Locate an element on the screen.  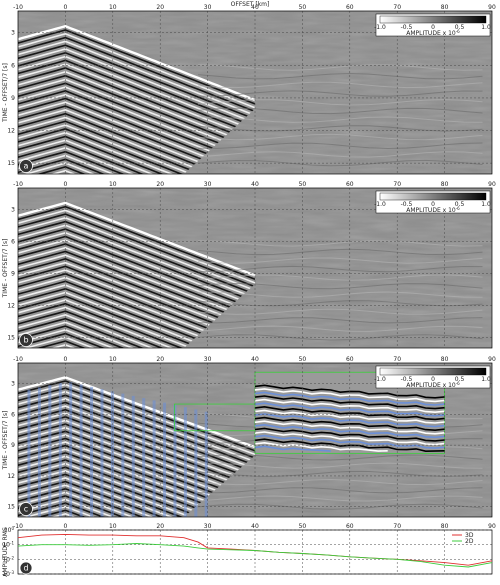
series-line-2D is located at coordinates (255, 555).